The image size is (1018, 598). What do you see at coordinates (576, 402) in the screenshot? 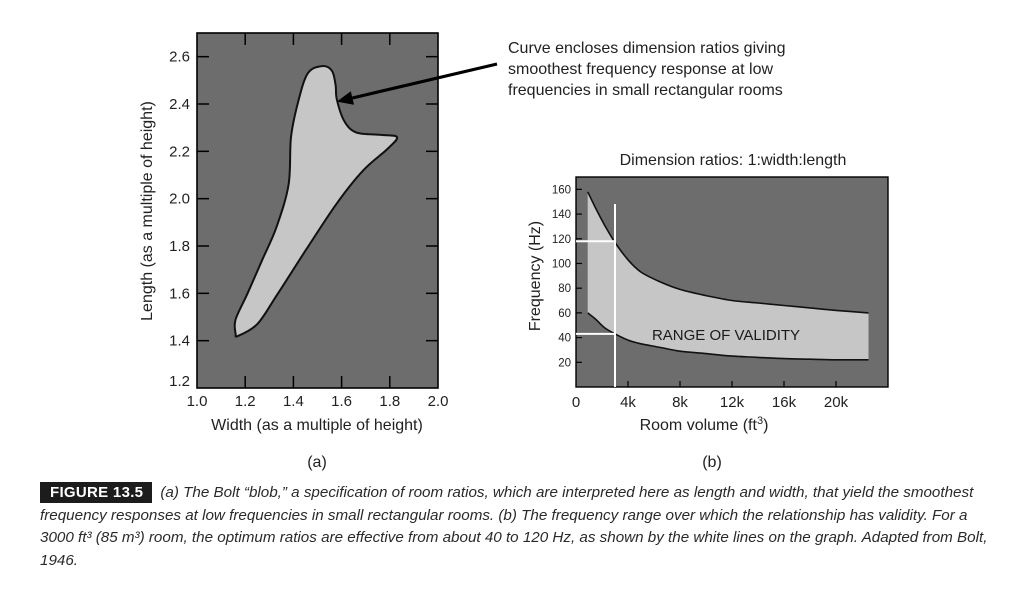
I see `x-tick-label: 0` at bounding box center [576, 402].